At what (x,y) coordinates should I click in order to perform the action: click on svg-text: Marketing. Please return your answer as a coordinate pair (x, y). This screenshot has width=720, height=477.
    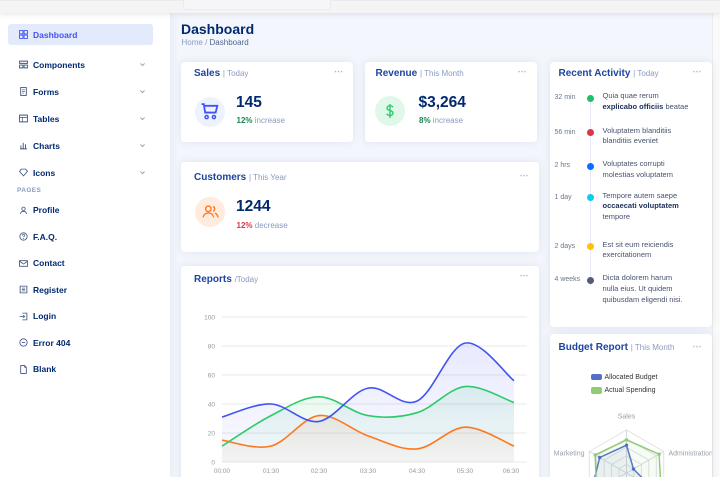
    Looking at the image, I should click on (568, 453).